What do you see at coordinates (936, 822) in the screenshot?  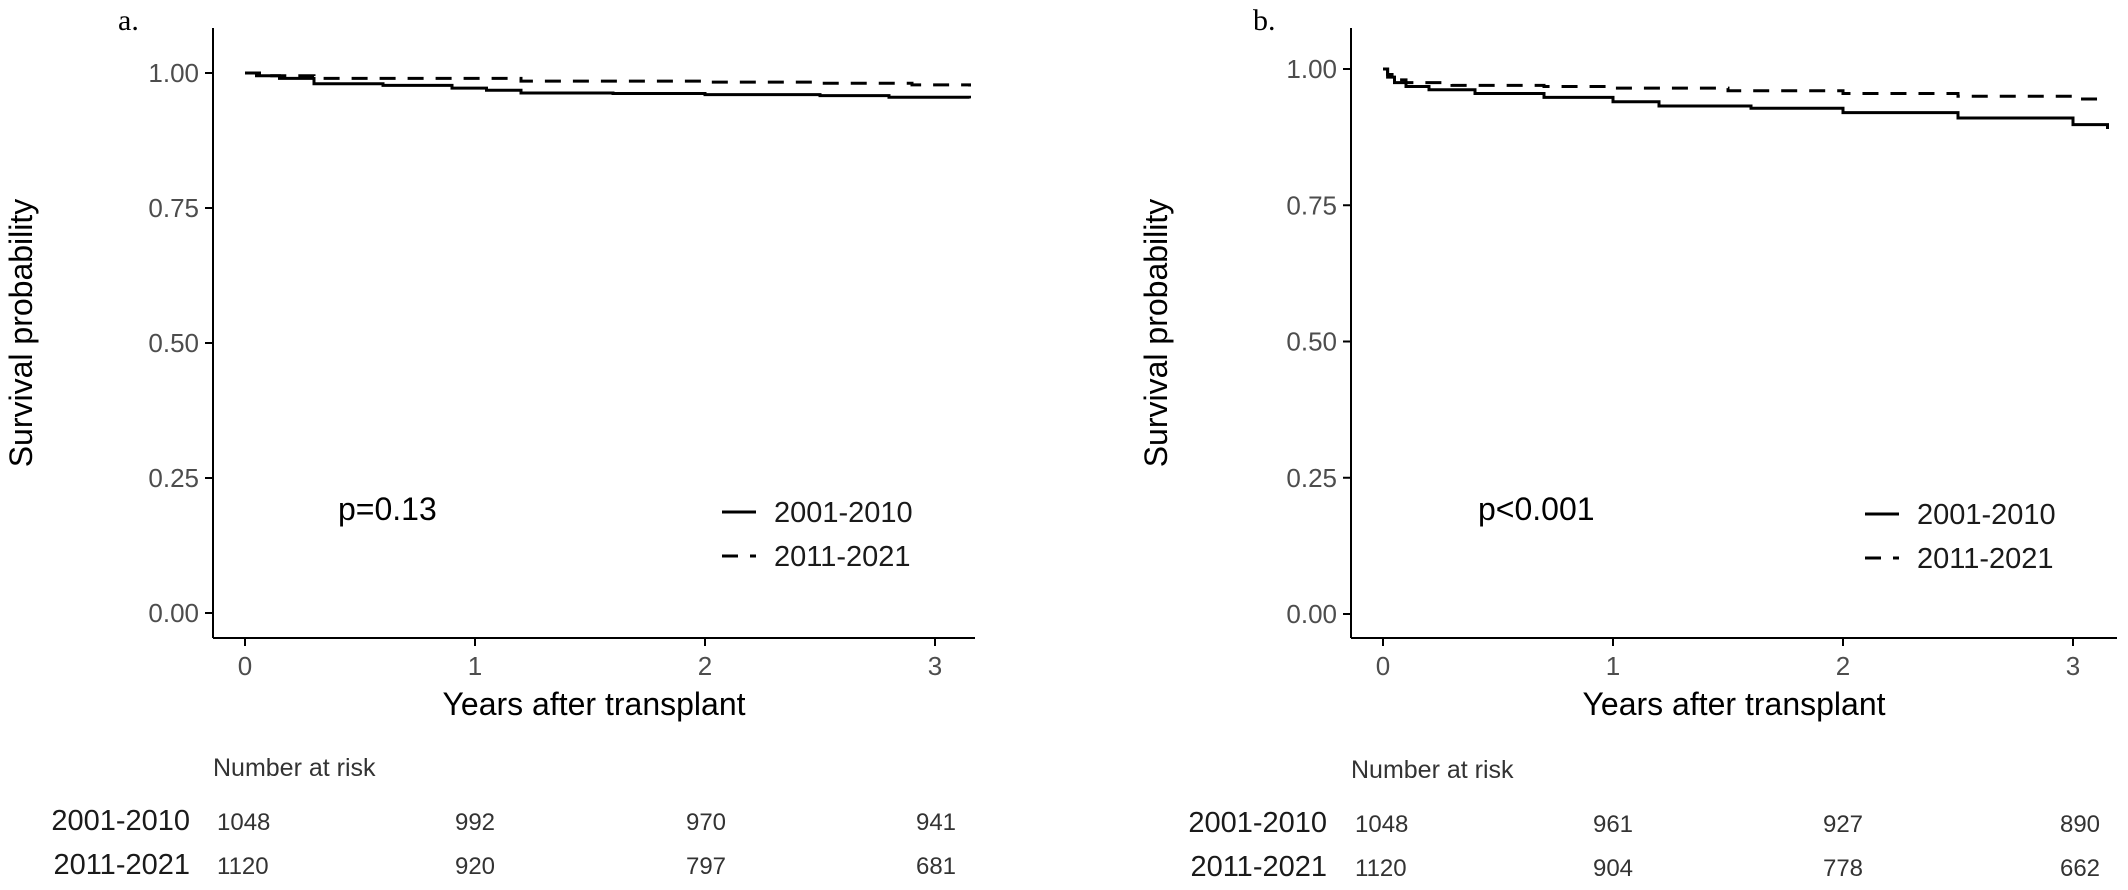 I see `risk-count: 941` at bounding box center [936, 822].